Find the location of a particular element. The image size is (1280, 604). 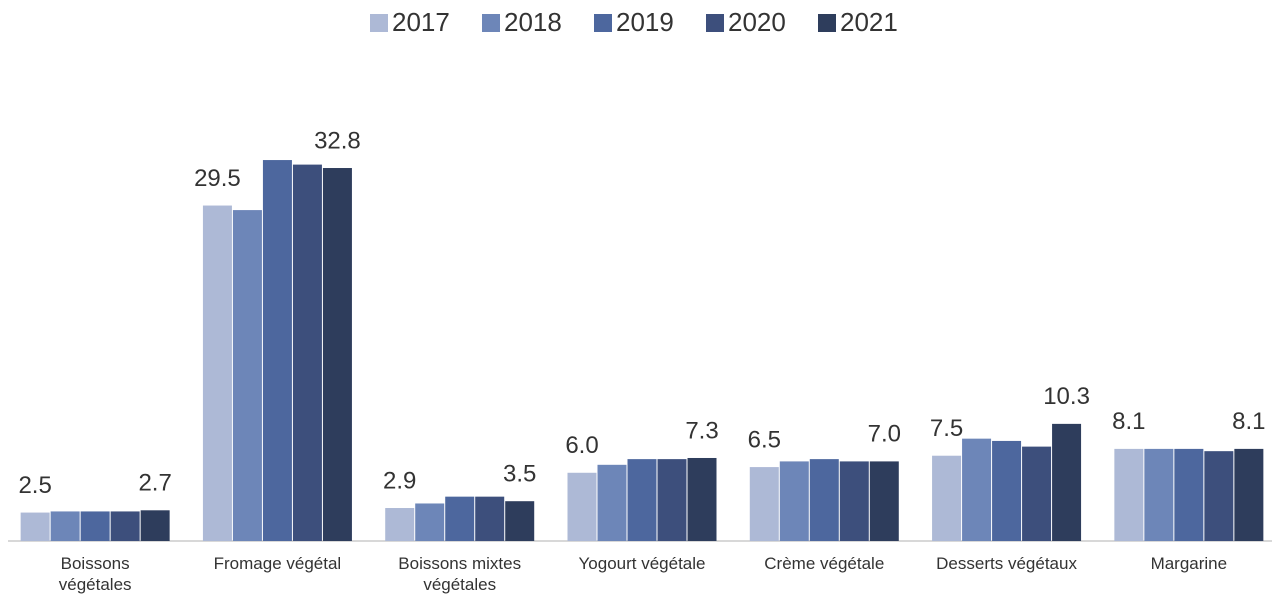

data-label: 3.5 is located at coordinates (519, 474).